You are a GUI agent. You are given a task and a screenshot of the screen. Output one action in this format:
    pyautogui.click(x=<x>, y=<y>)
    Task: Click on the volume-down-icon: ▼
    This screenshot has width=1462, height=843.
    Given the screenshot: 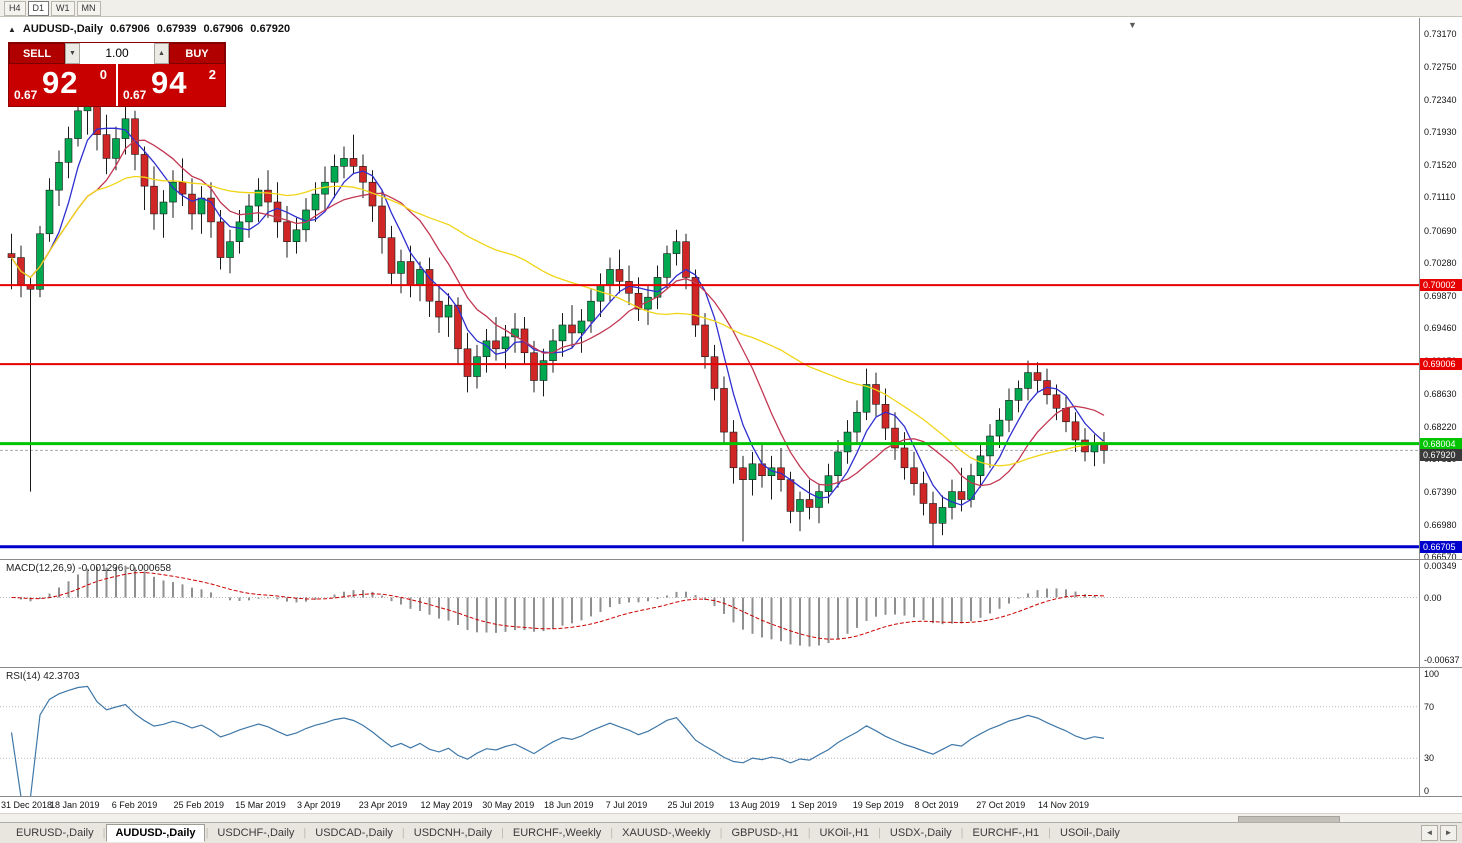 What is the action you would take?
    pyautogui.click(x=72, y=53)
    